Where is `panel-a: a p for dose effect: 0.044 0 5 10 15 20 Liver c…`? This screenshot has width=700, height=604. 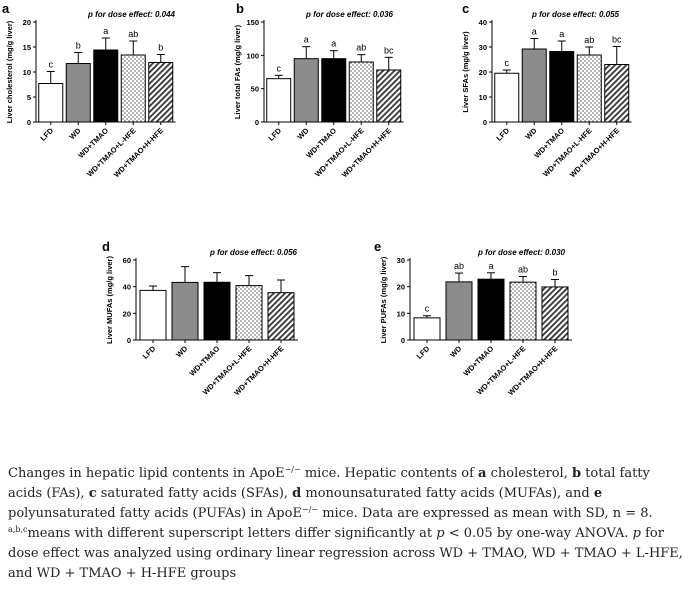
panel-a: a p for dose effect: 0.044 0 5 10 15 20 Liver c… is located at coordinates (89, 90).